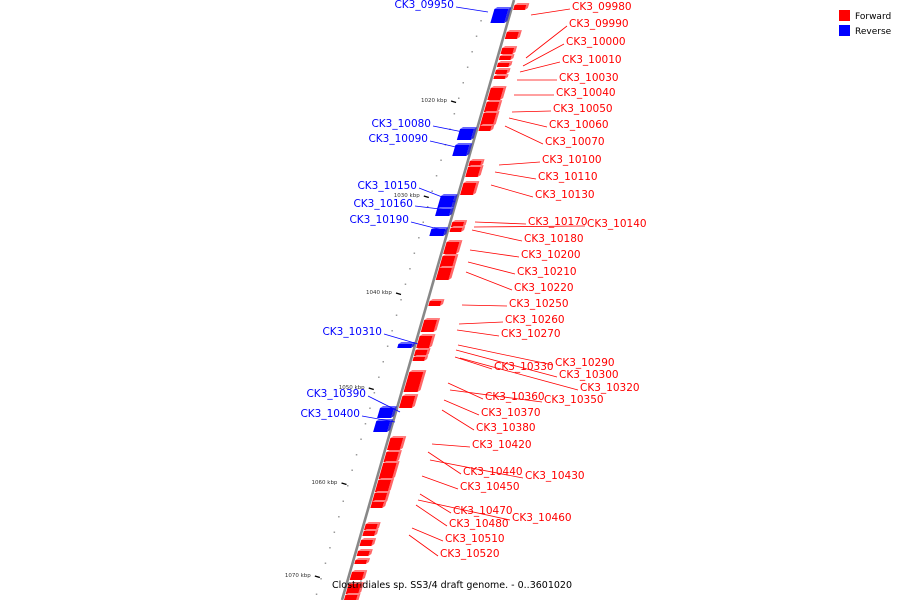 This screenshot has width=900, height=600. Describe the element at coordinates (336, 394) in the screenshot. I see `gene-label-ck3-10390: CK3_10390` at that location.